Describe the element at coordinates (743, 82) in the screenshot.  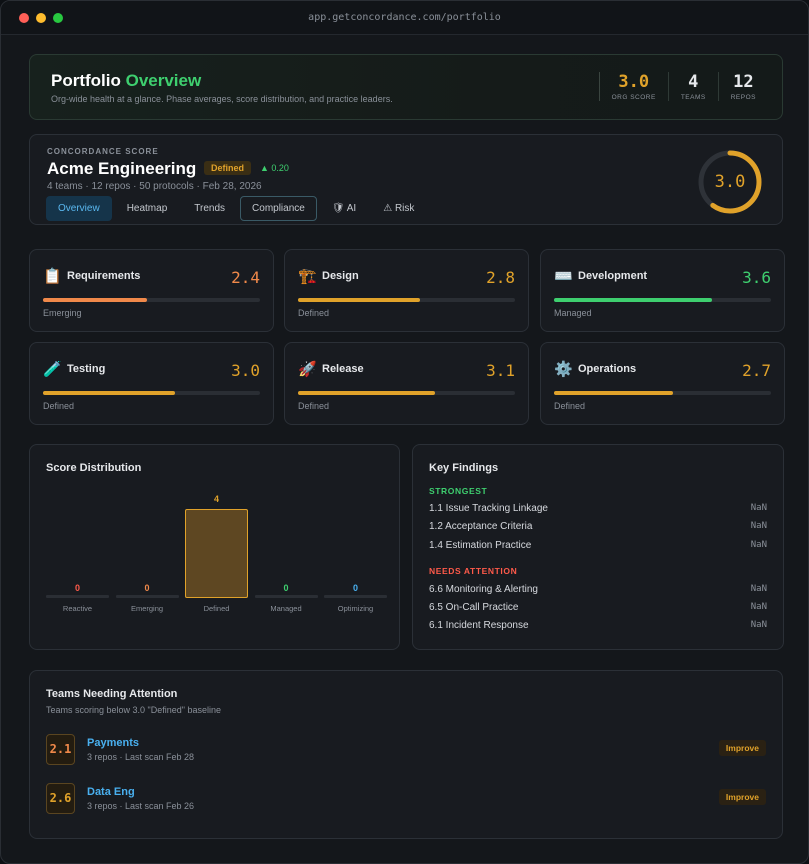
I see `stat-value: 12` at that location.